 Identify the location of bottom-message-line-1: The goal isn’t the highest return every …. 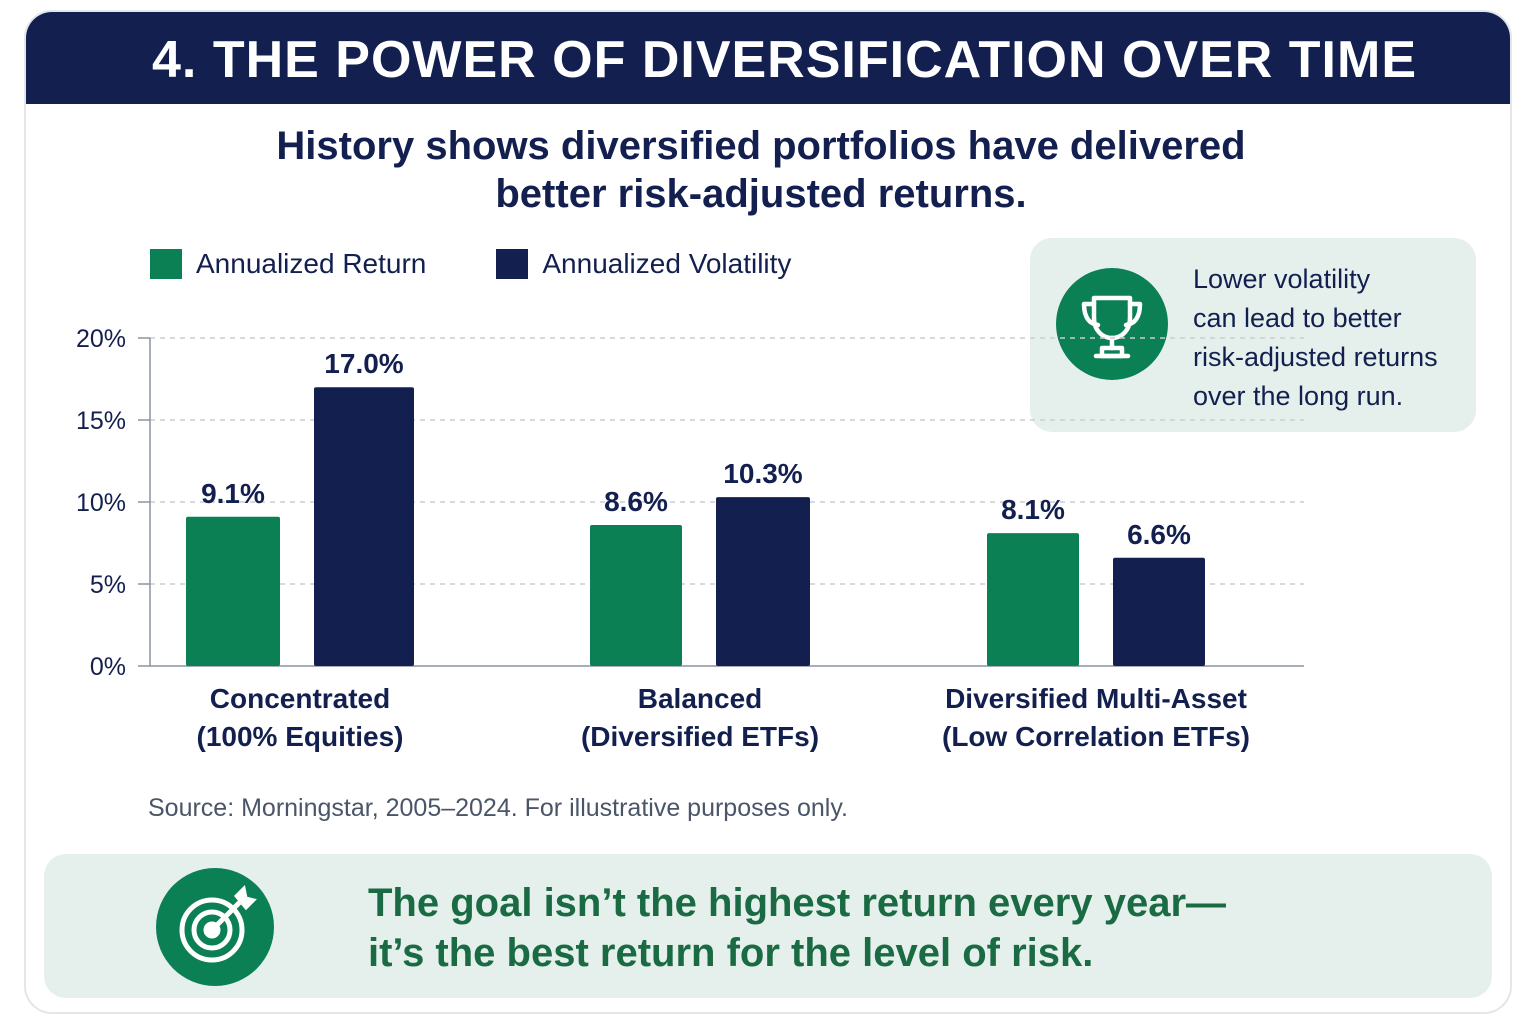
(797, 903).